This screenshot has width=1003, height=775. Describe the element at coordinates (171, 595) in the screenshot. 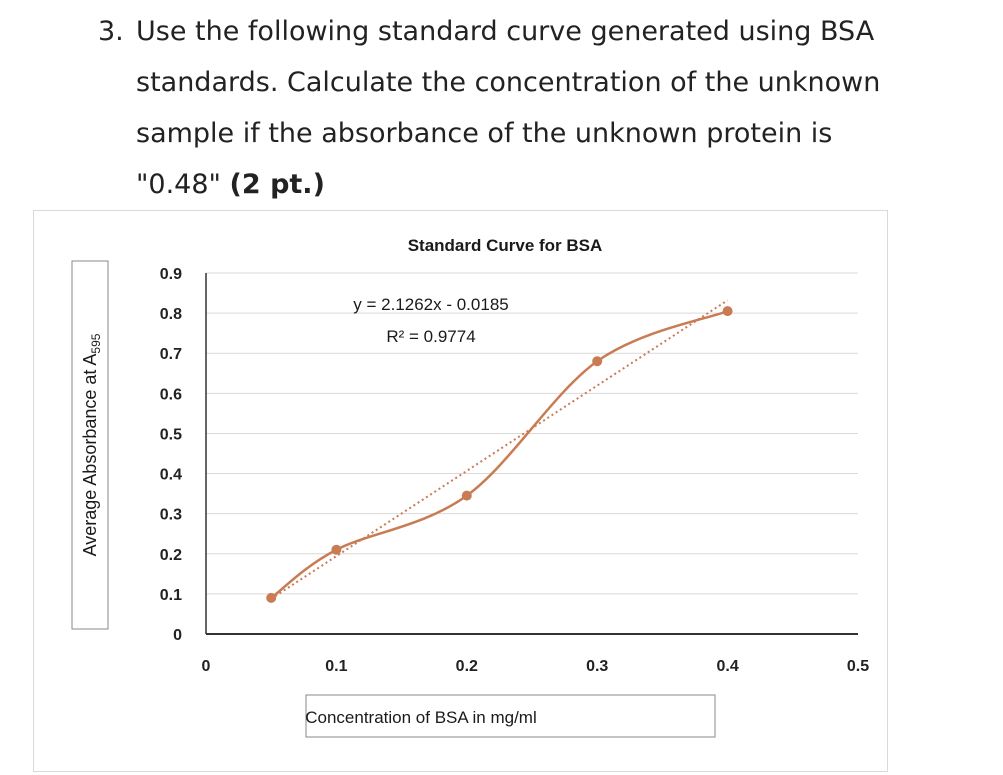

I see `y-tick-label: 0.1` at that location.